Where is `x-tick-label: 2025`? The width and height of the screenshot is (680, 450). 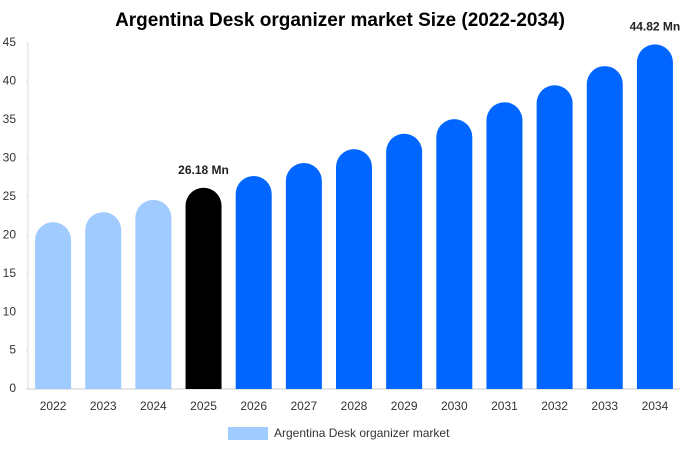
x-tick-label: 2025 is located at coordinates (203, 406).